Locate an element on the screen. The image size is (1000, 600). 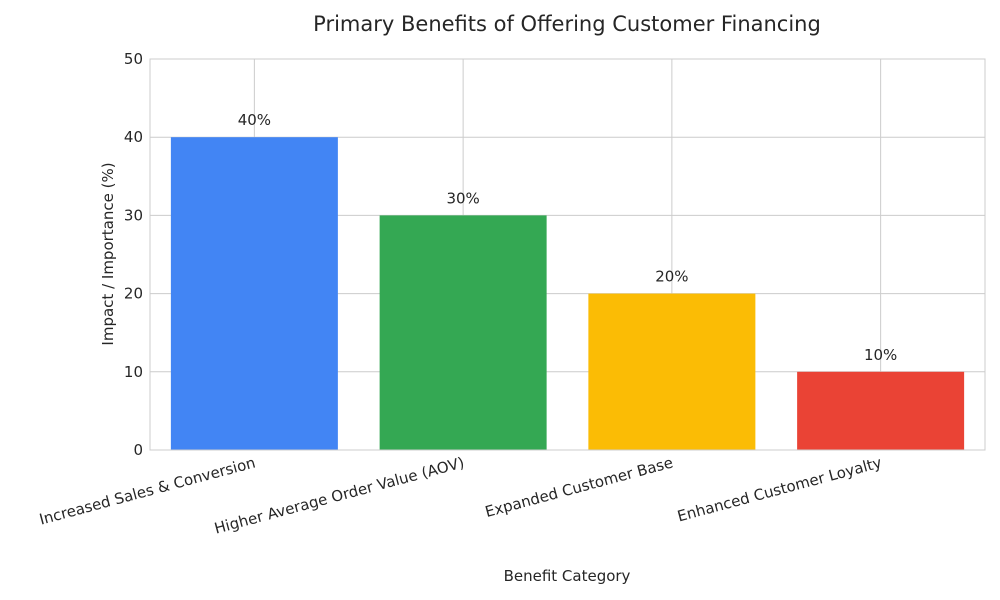
y-axis-ticks: 0 10 20 30 40 50 is located at coordinates (133, 254).